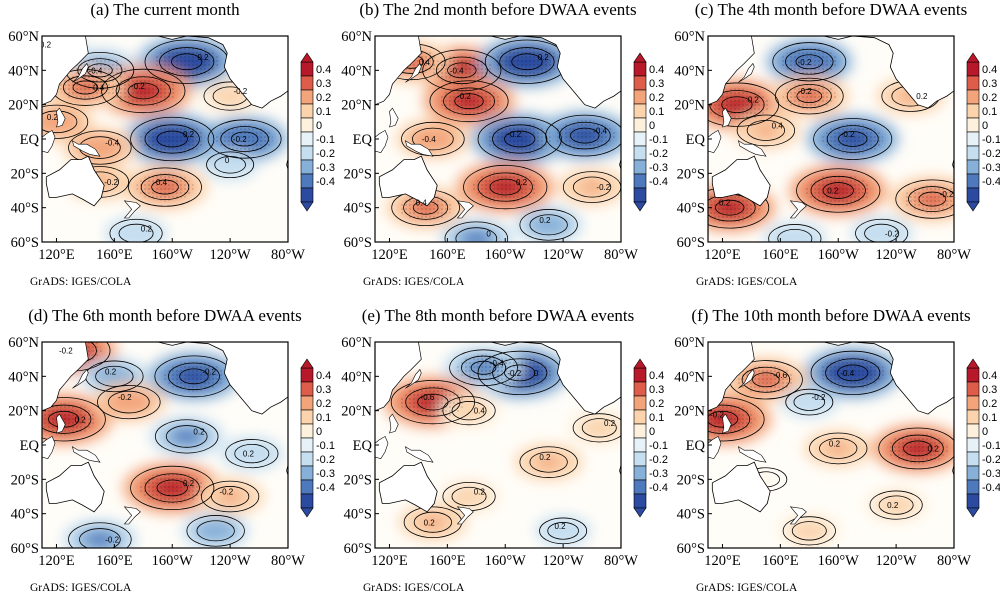 The width and height of the screenshot is (1000, 603). I want to click on colorbar-tick-label: -0.2, so click(658, 460).